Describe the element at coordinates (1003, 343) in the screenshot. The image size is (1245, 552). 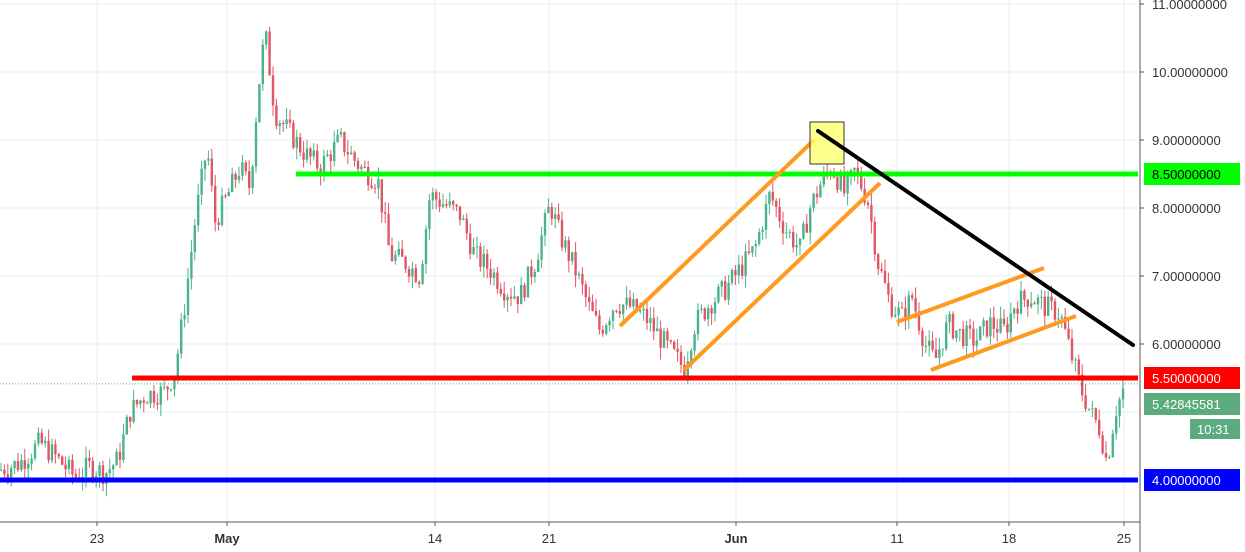
I see `wedge-lower-line` at that location.